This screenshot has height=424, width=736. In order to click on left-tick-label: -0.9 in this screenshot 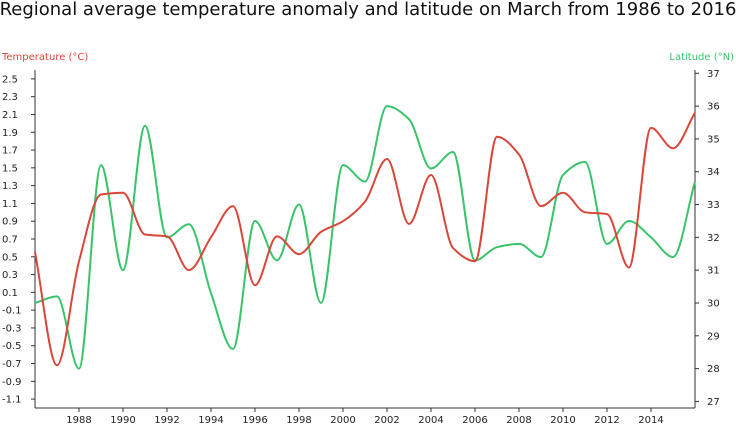, I will do `click(12, 382)`.